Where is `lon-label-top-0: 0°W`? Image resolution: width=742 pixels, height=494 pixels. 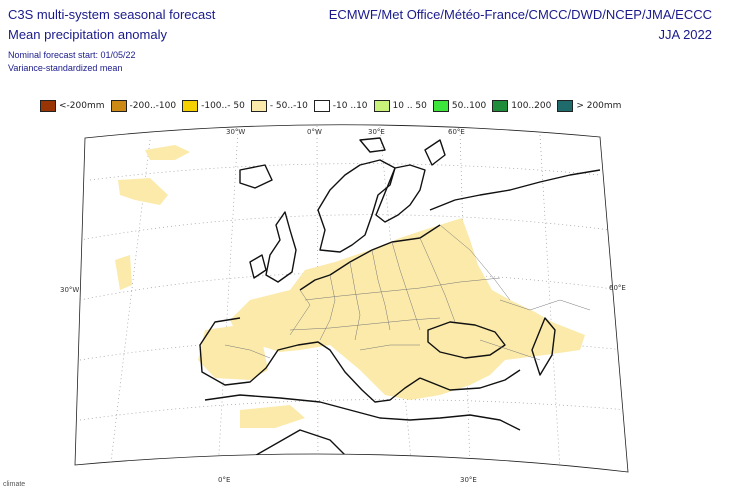
lon-label-top-0: 0°W is located at coordinates (314, 132).